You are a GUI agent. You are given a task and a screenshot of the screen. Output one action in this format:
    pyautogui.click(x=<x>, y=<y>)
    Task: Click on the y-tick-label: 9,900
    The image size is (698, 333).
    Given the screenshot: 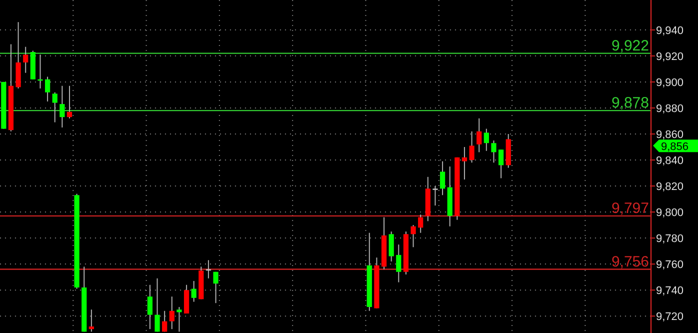 What is the action you would take?
    pyautogui.click(x=670, y=82)
    